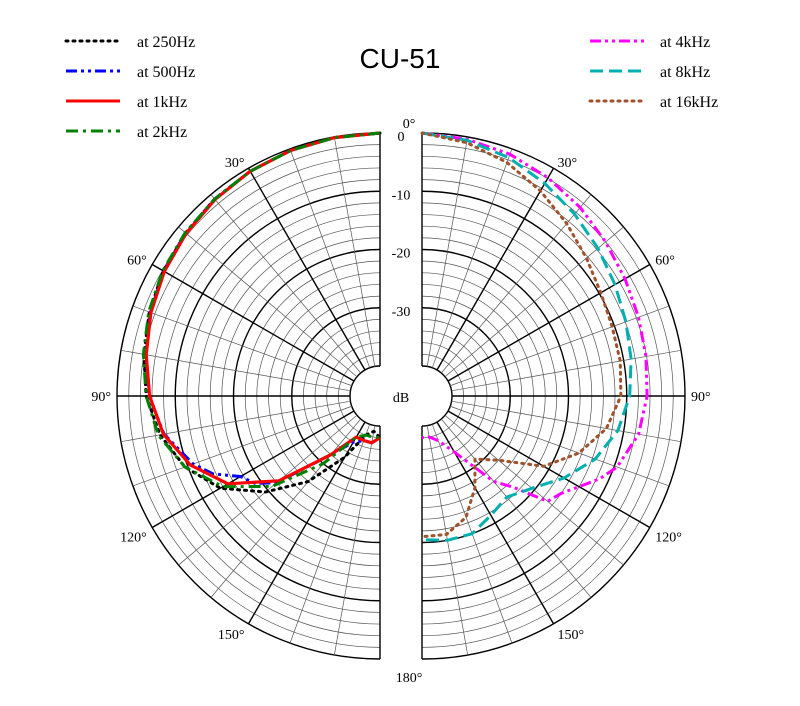  Describe the element at coordinates (401, 195) in the screenshot. I see `r-tick-label: -10` at that location.